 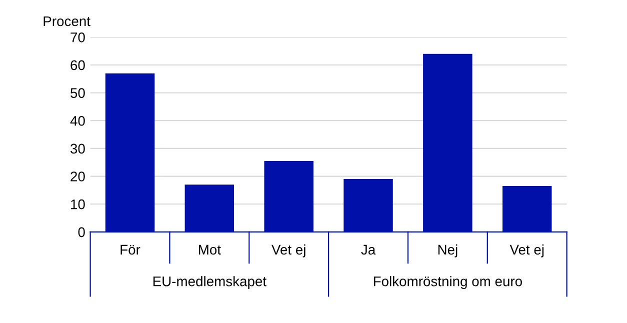 What do you see at coordinates (78, 204) in the screenshot?
I see `y-tick-label: 10` at bounding box center [78, 204].